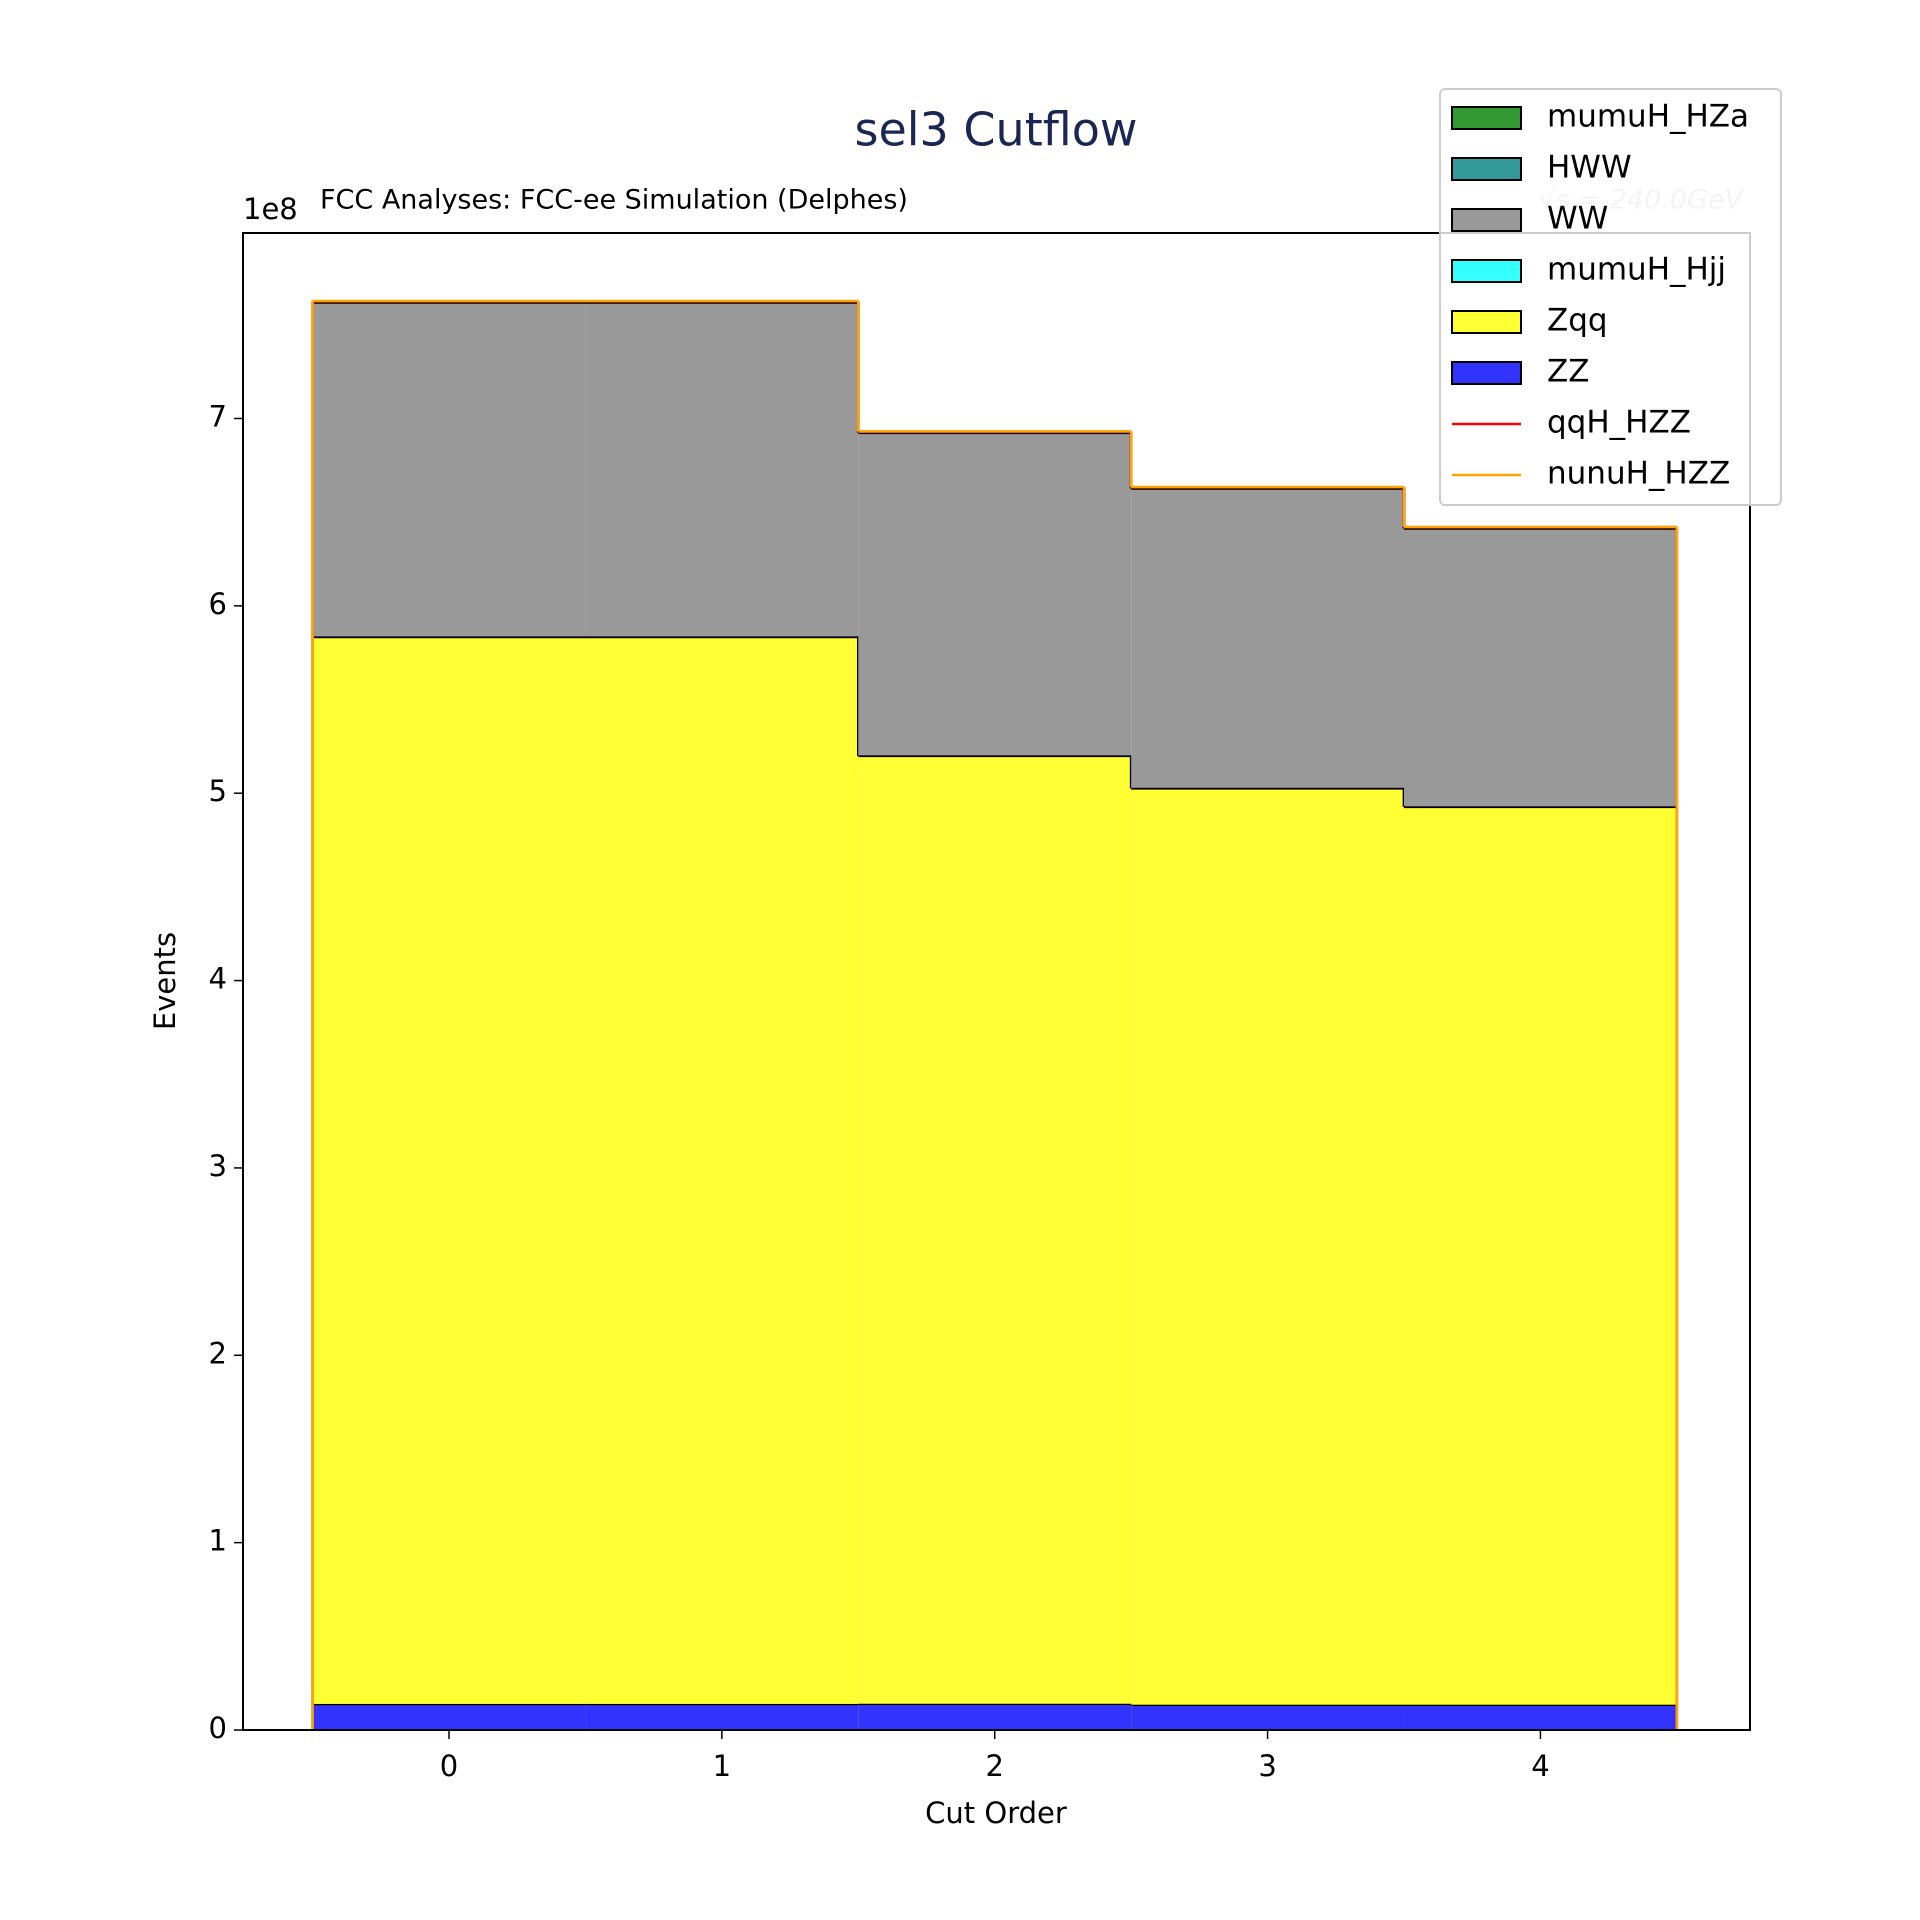  I want to click on y-tick-label: 2, so click(218, 1353).